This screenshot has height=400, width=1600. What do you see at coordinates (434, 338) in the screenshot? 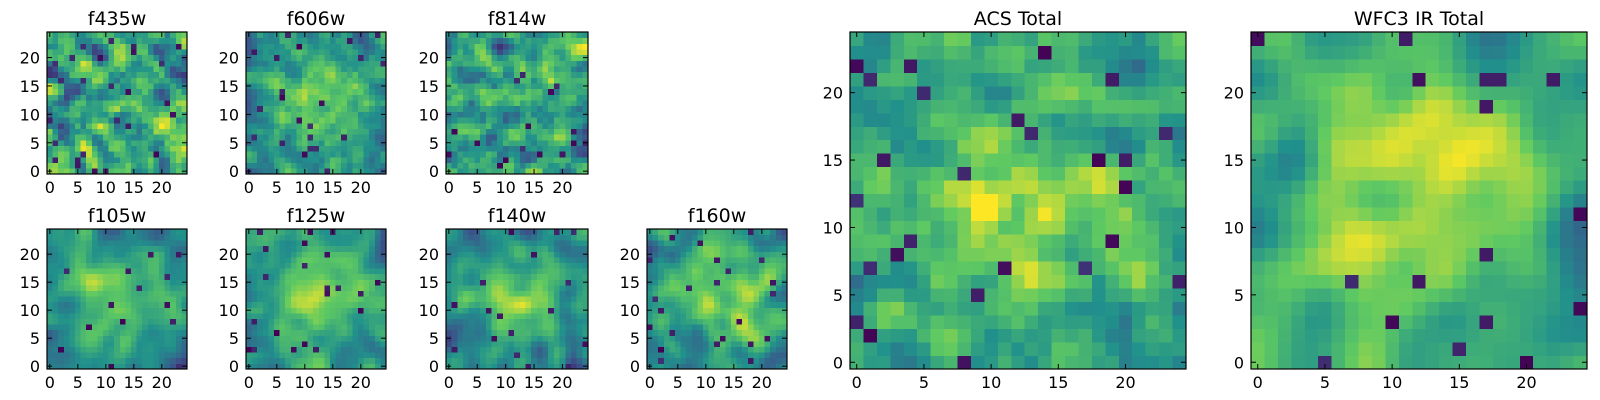
I see `y-tick-label: 5` at bounding box center [434, 338].